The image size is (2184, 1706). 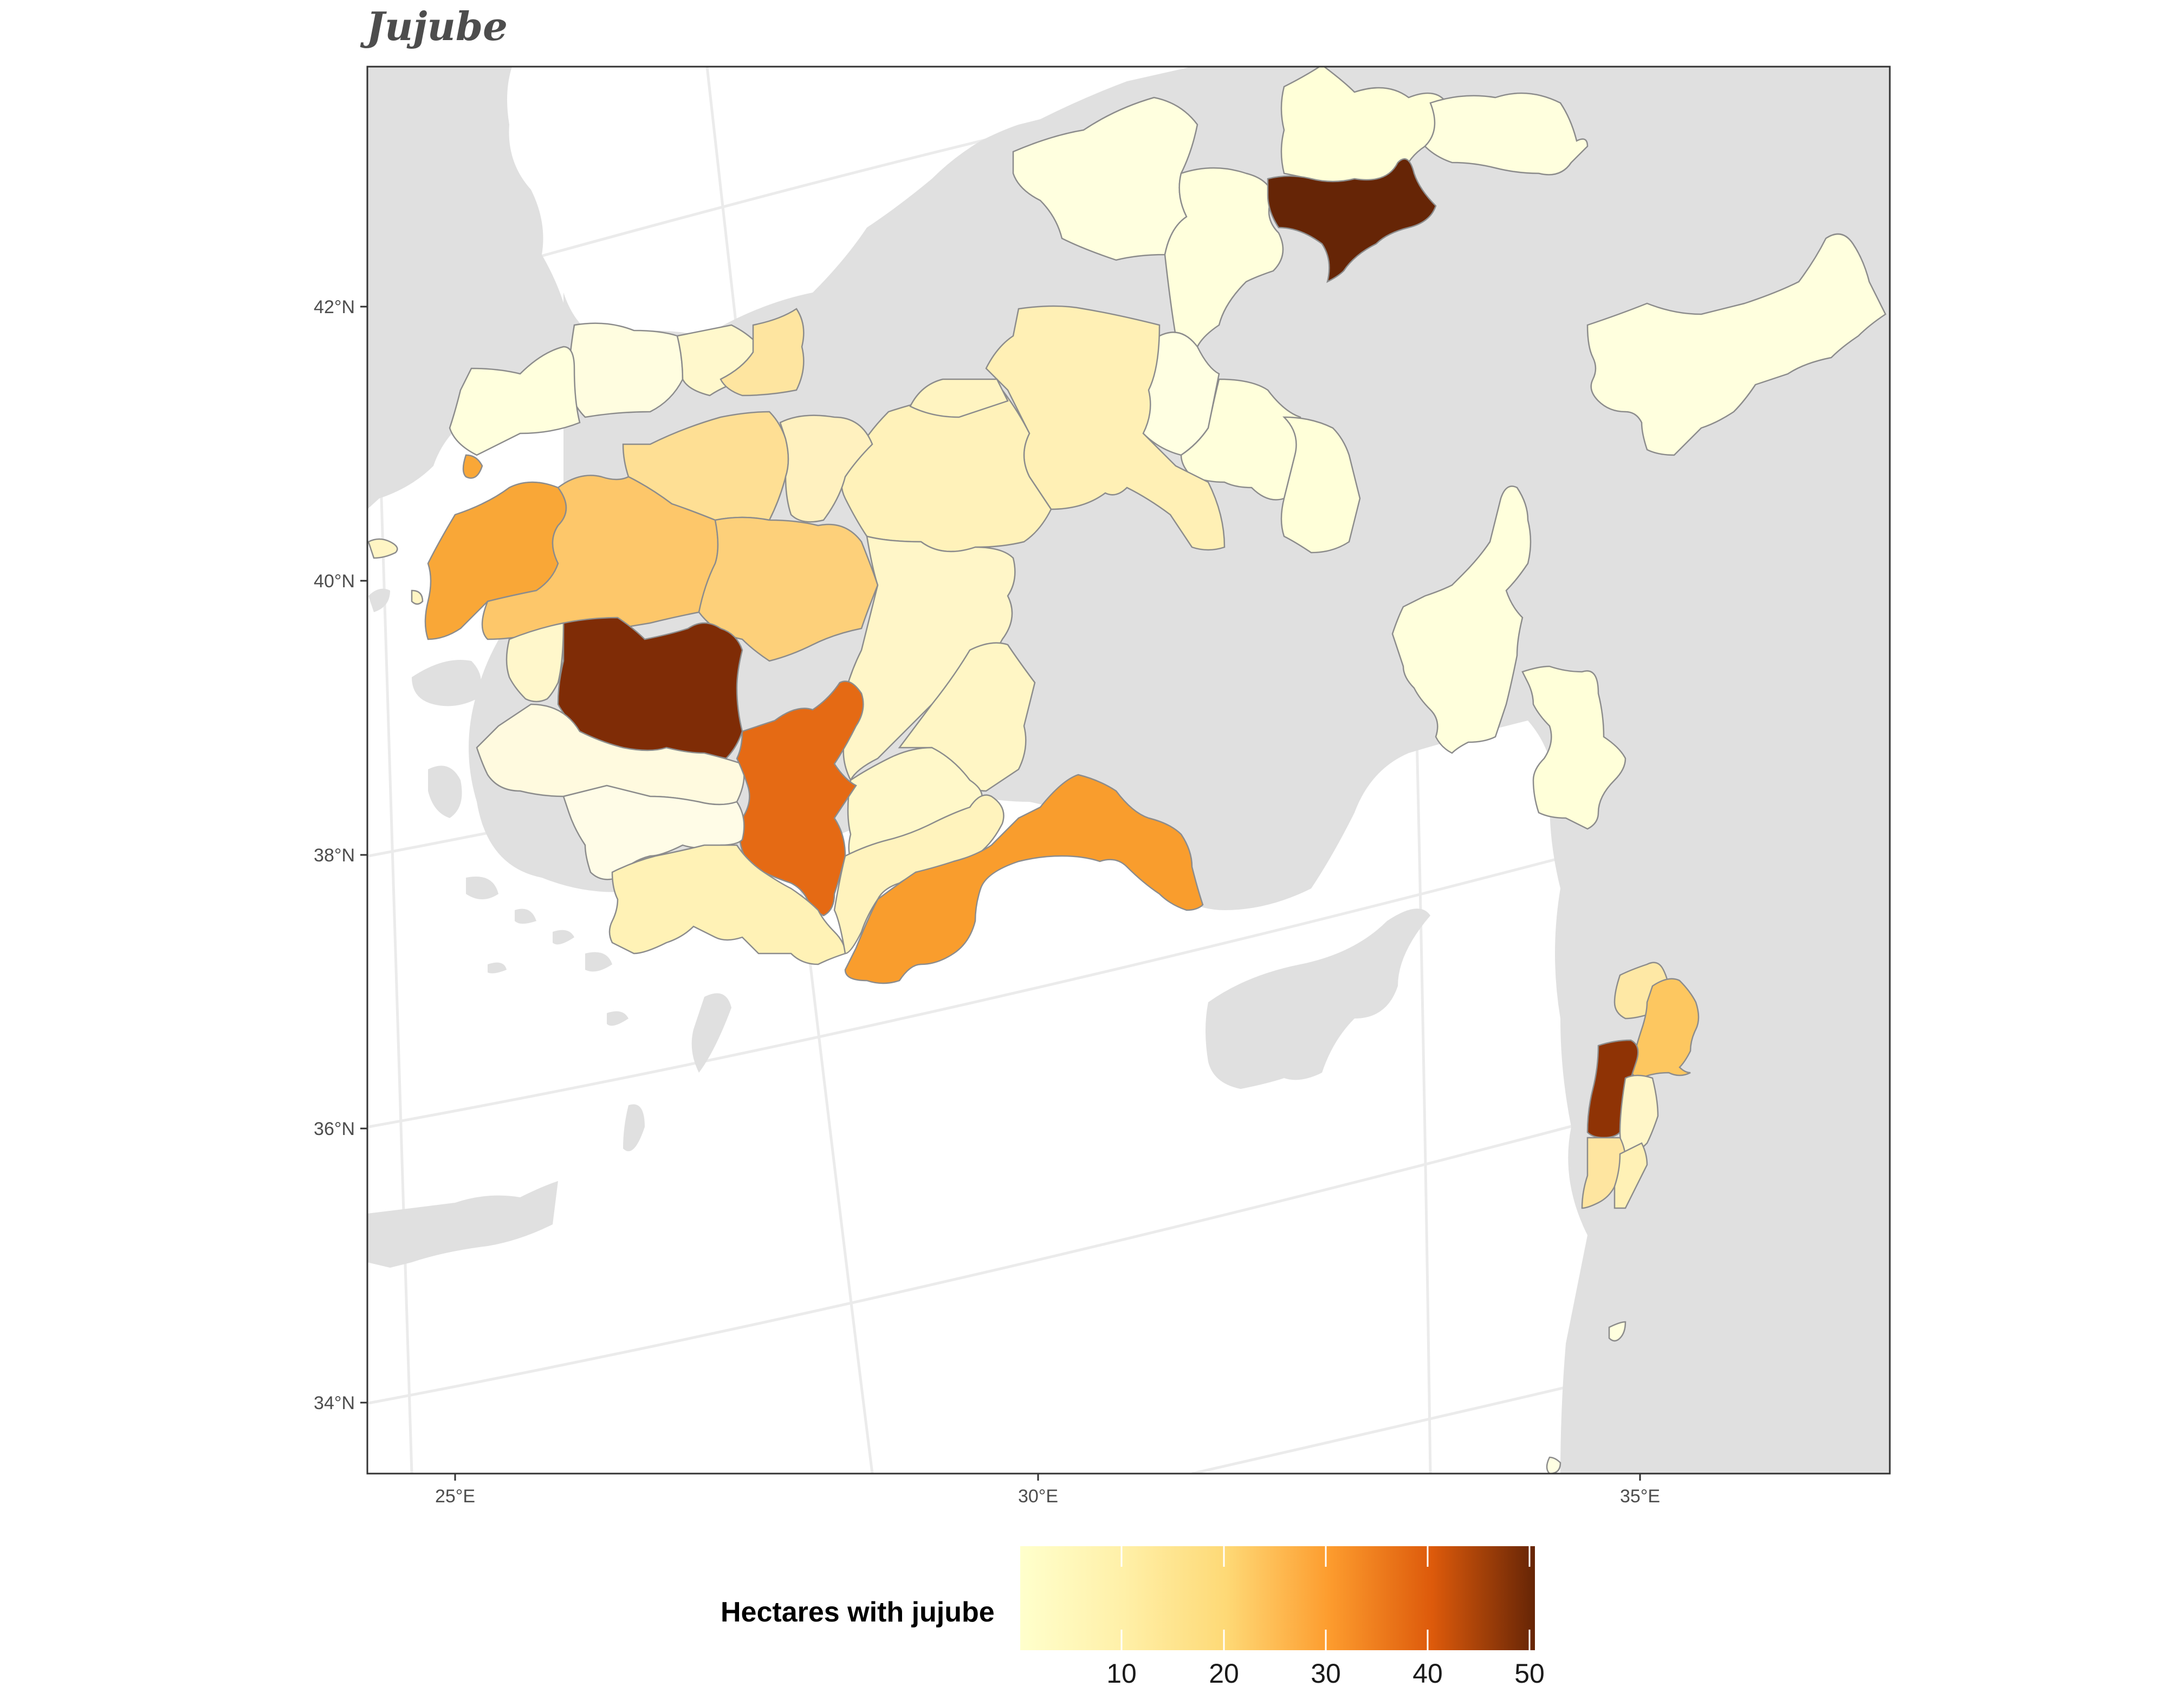 I want to click on province-levant-dark-province, so click(x=1612, y=1089).